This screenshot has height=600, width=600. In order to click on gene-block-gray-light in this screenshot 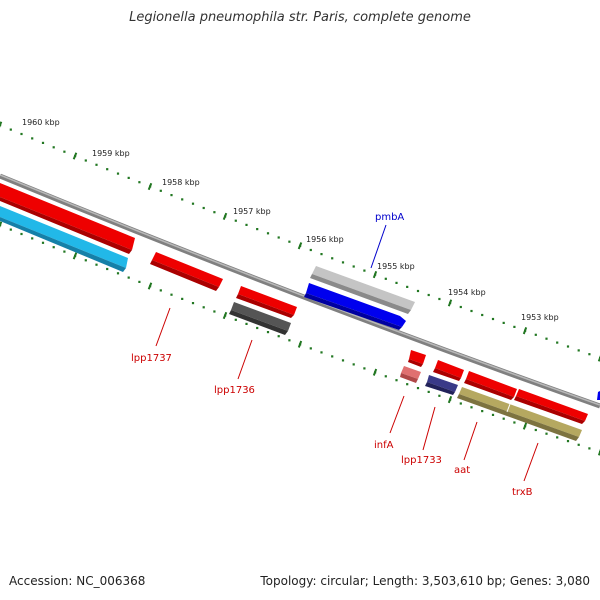, I will do `click(363, 288)`.